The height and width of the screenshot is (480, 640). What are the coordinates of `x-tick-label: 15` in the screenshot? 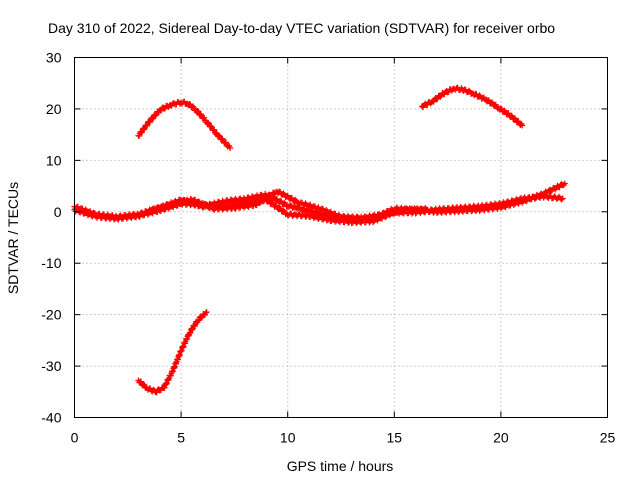 It's located at (395, 438).